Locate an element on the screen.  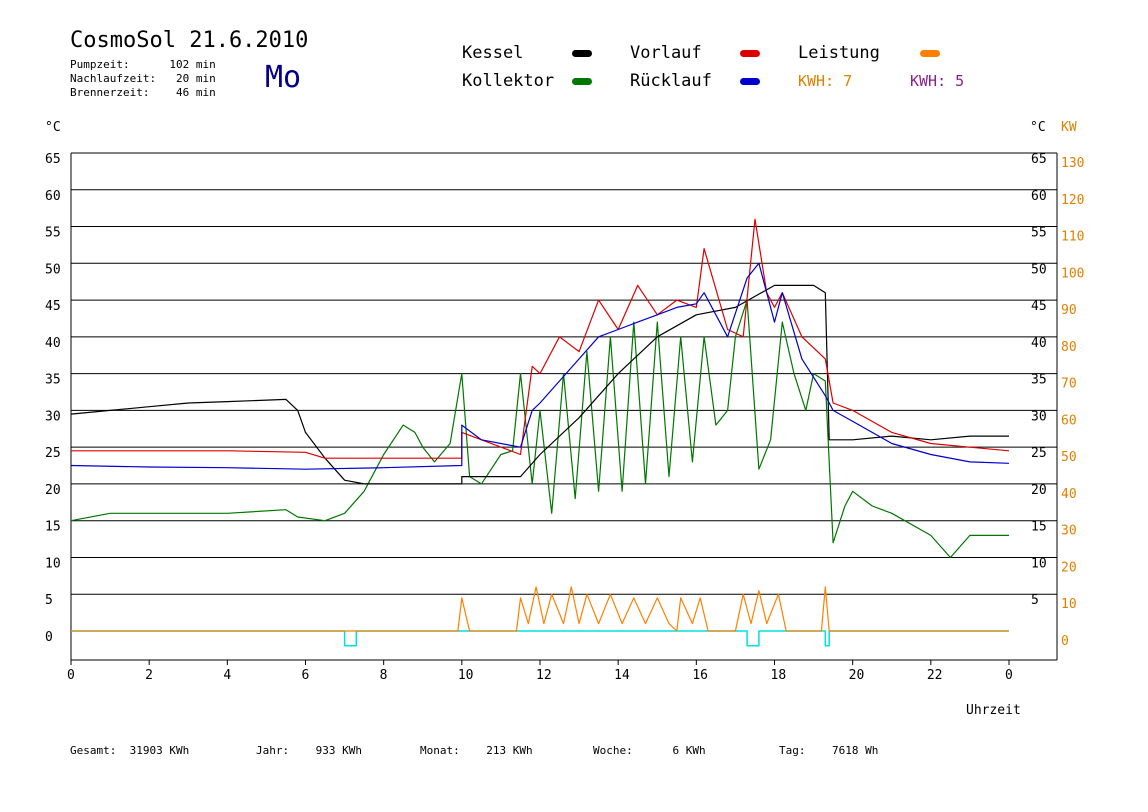
legend-leistung-swatch is located at coordinates (930, 53).